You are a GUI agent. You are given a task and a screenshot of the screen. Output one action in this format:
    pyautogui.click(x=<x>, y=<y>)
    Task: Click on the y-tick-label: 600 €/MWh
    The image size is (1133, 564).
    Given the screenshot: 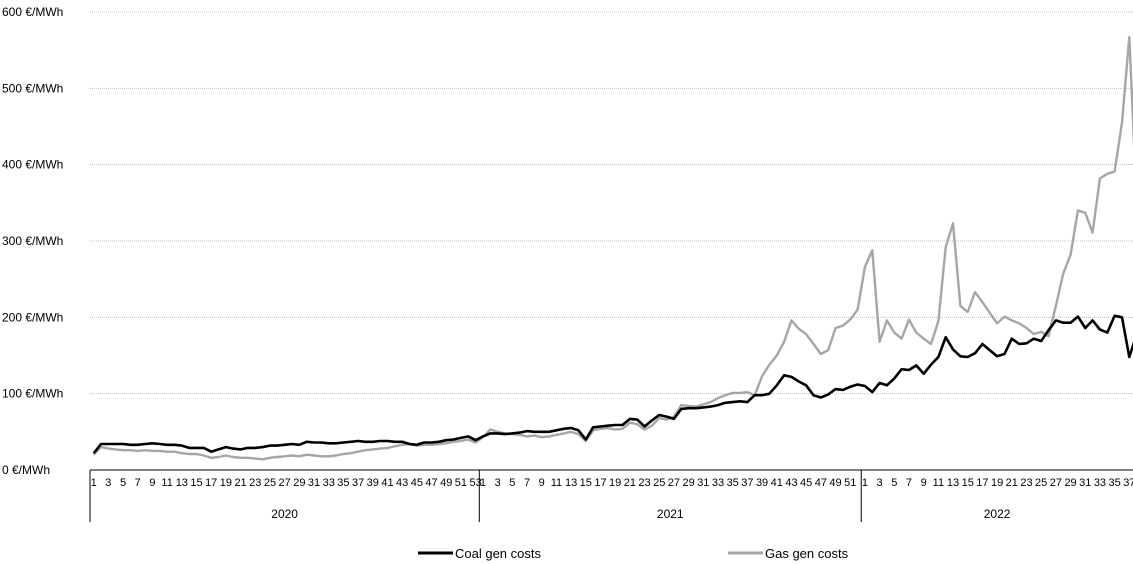 What is the action you would take?
    pyautogui.click(x=32, y=12)
    